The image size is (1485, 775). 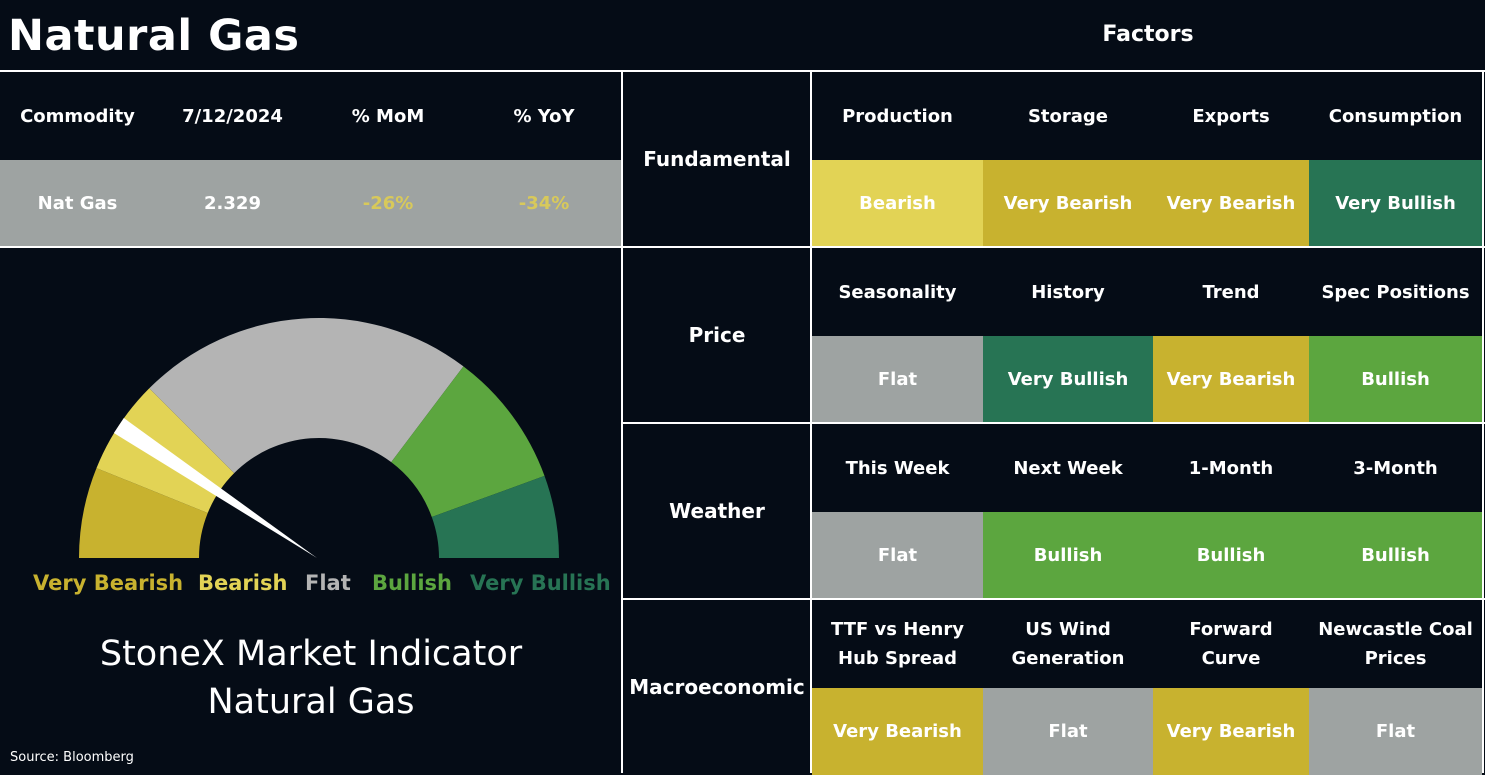 What do you see at coordinates (495, 516) in the screenshot?
I see `gauge-segment-very-bullish` at bounding box center [495, 516].